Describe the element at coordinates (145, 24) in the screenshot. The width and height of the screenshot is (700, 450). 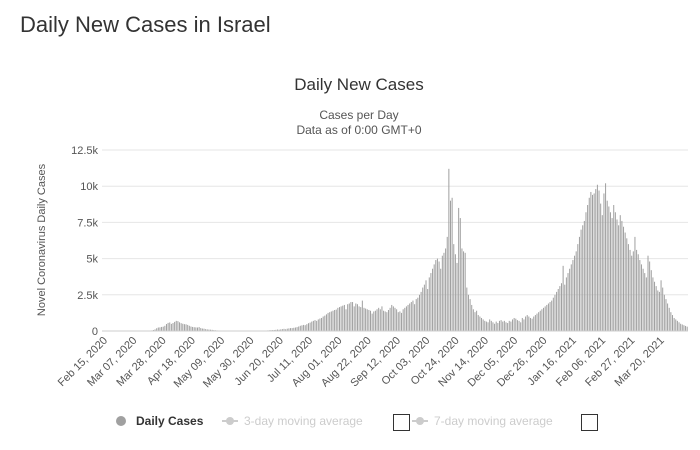
I see `page-heading: Daily New Cases in Israel` at that location.